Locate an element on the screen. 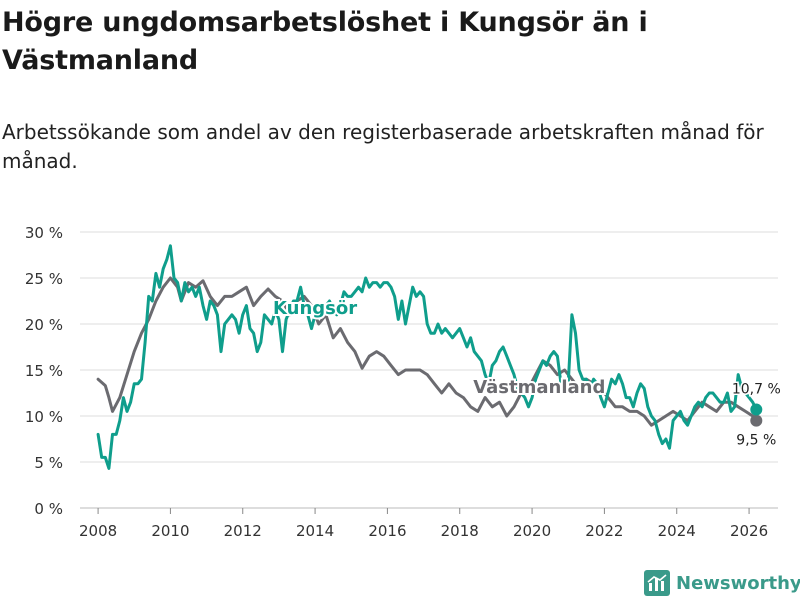 The width and height of the screenshot is (800, 600). y-tick-label: 25 % is located at coordinates (44, 279).